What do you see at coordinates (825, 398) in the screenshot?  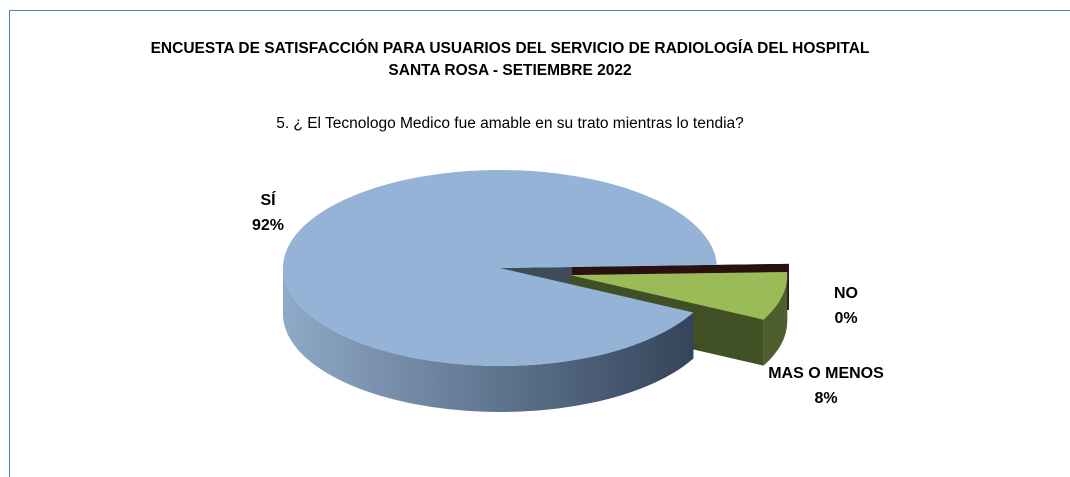 I see `data-label-value: 8%` at bounding box center [825, 398].